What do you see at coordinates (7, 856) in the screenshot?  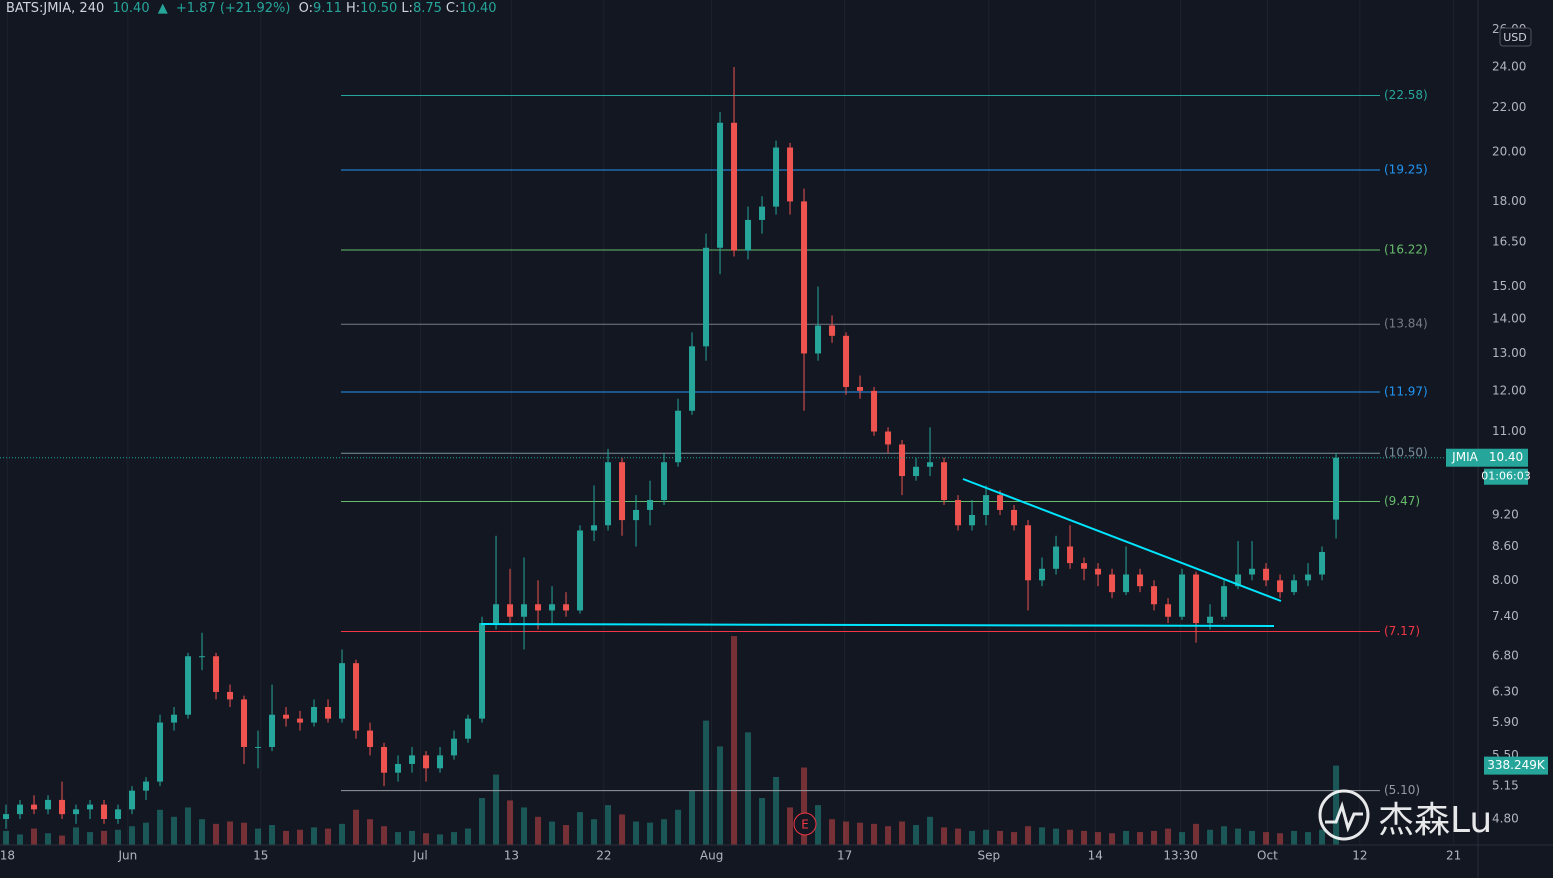 I see `x-tick-label: 18` at bounding box center [7, 856].